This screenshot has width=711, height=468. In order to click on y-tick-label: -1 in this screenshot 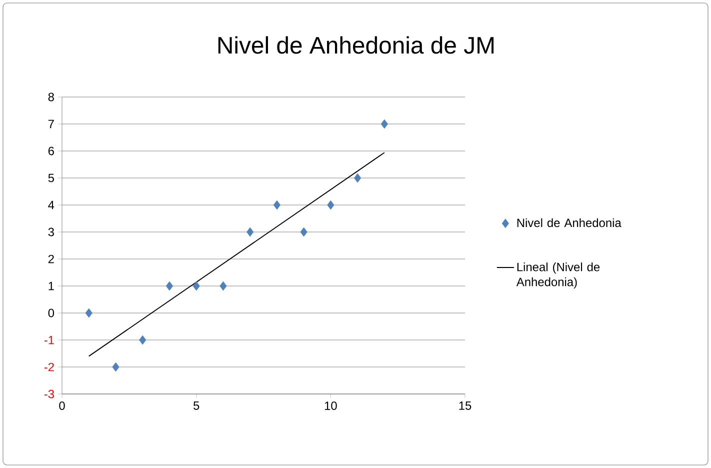, I will do `click(49, 340)`.